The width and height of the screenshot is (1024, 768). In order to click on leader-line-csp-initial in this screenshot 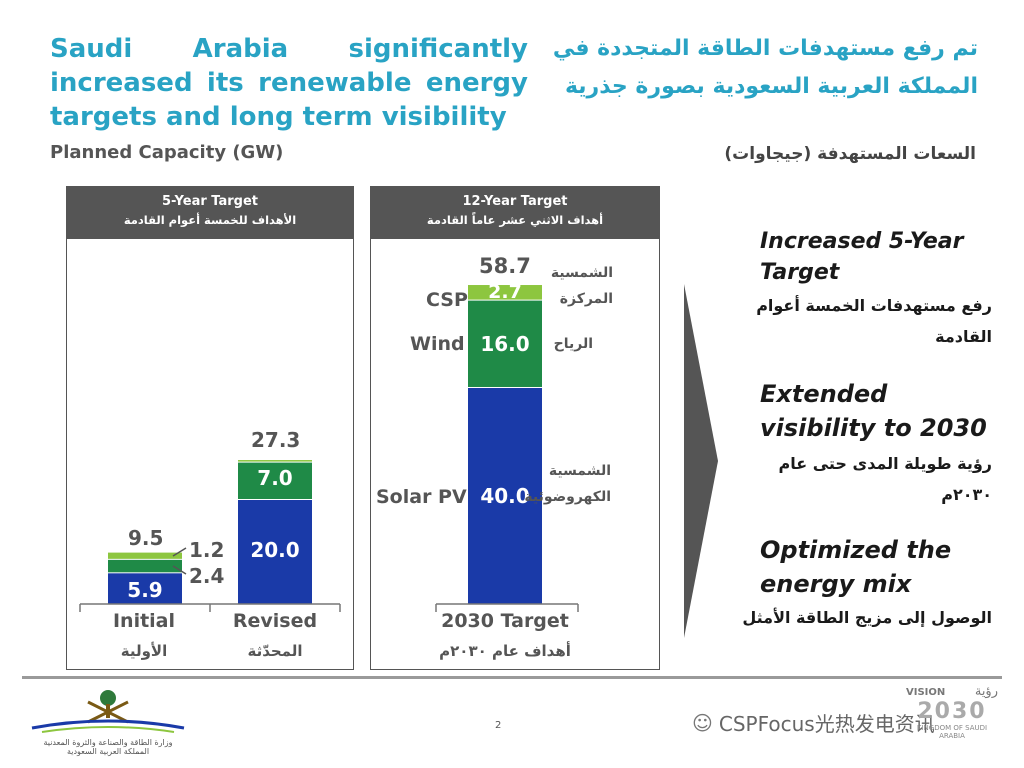, I will do `click(179, 552)`.